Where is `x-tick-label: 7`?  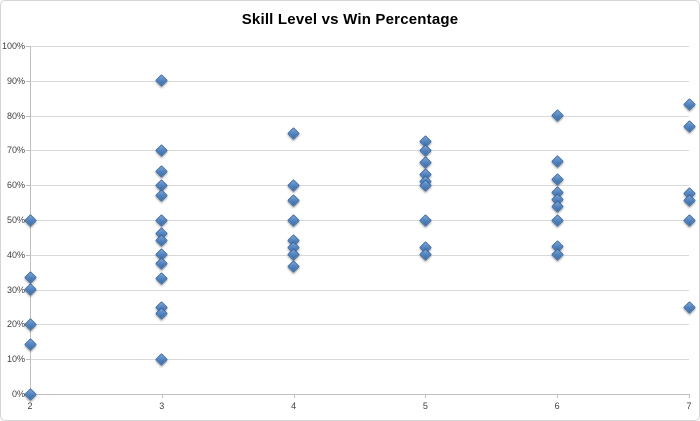 x-tick-label: 7 is located at coordinates (689, 406).